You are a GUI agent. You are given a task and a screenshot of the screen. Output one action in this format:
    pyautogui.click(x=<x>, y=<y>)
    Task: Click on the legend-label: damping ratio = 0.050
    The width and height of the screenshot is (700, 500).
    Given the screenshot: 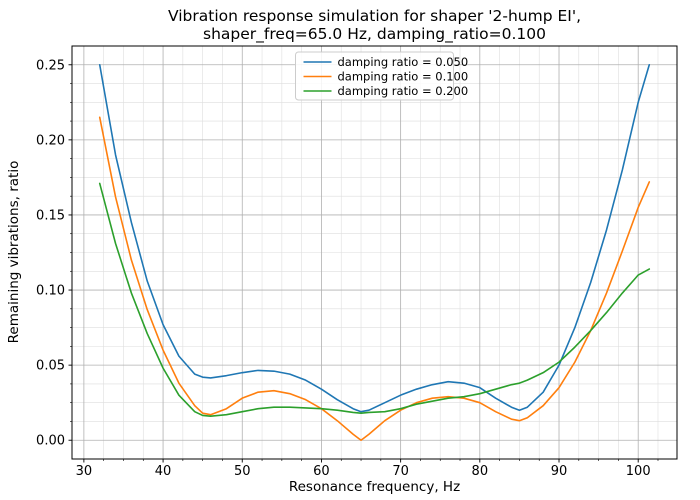 What is the action you would take?
    pyautogui.click(x=403, y=62)
    